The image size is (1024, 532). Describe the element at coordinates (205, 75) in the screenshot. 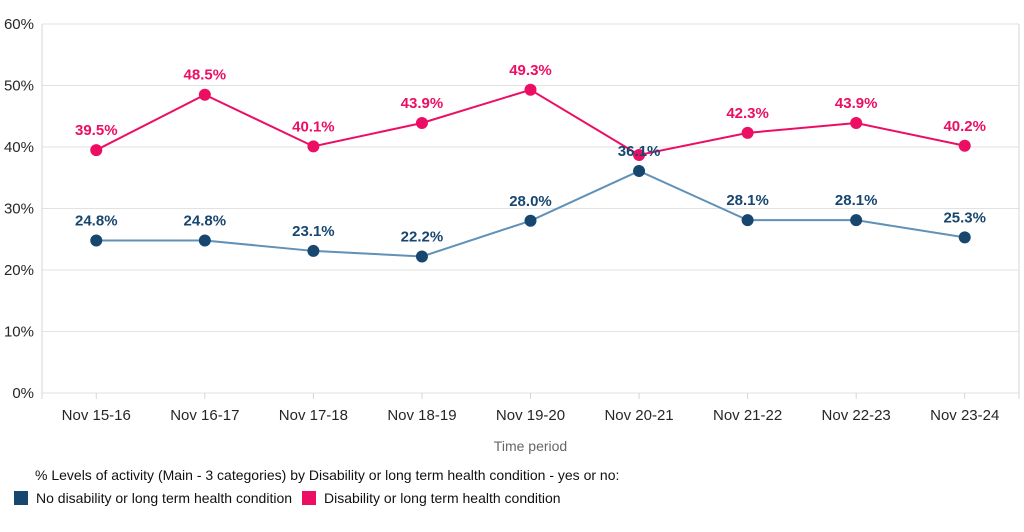

I see `data-label-disability: 48.5%` at that location.